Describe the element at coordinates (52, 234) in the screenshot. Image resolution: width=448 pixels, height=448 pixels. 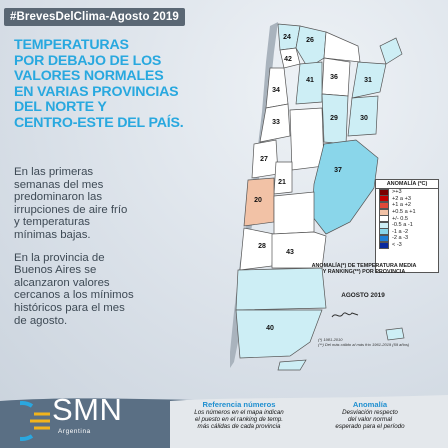
I see `paragraph-1-line: mínimas bajas.` at that location.